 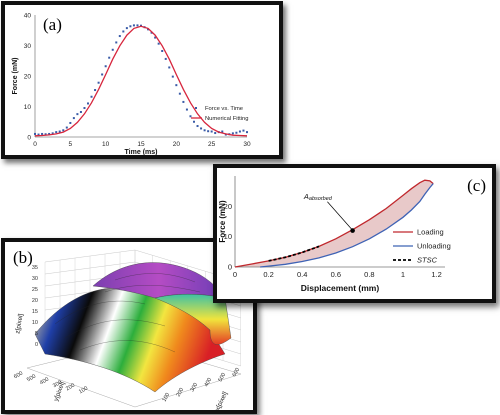 I want to click on legend-label-stsc: STSC, so click(x=427, y=260).